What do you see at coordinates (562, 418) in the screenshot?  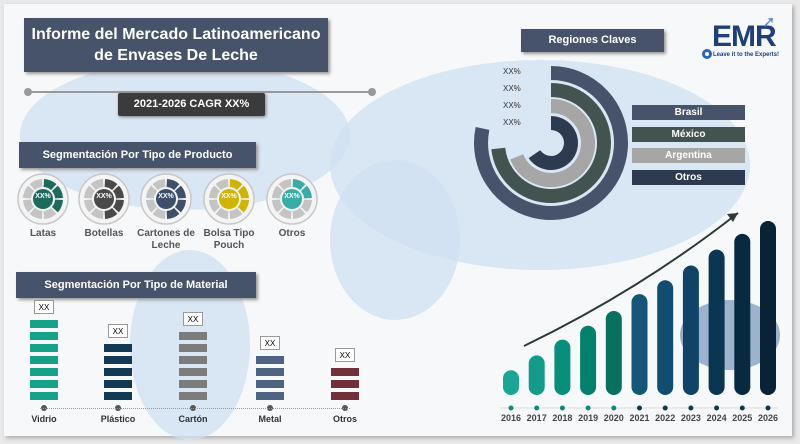 I see `year-label: 2018` at bounding box center [562, 418].